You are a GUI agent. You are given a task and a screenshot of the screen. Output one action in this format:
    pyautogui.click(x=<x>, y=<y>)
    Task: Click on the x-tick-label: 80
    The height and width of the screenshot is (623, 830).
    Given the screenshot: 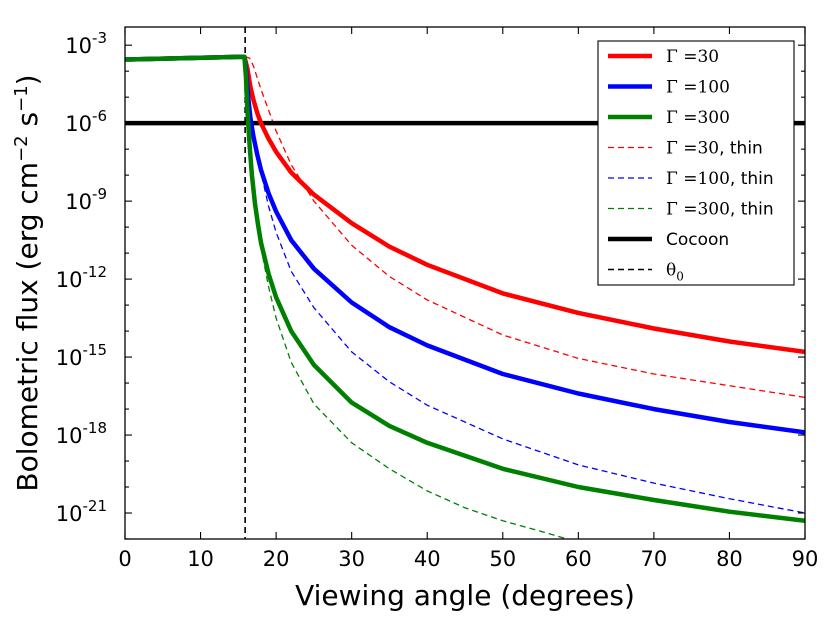 What is the action you would take?
    pyautogui.click(x=729, y=559)
    